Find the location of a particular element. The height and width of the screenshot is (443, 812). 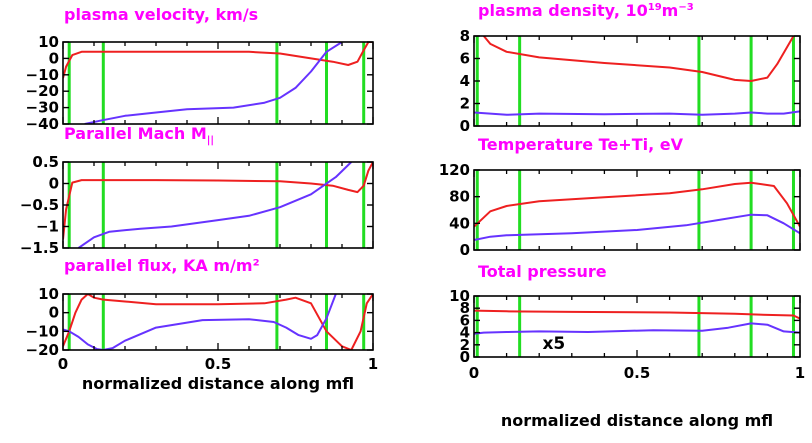

chart-title: plasma density, 1019m−3 is located at coordinates (586, 10).